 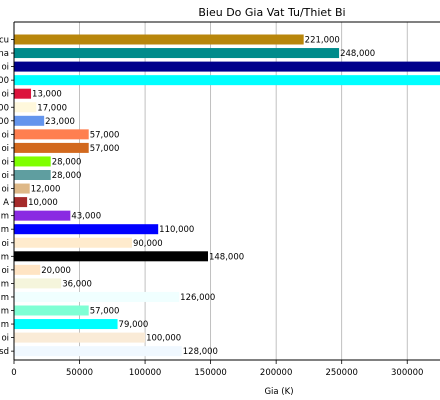 I want to click on category-label: na, so click(x=4, y=54).